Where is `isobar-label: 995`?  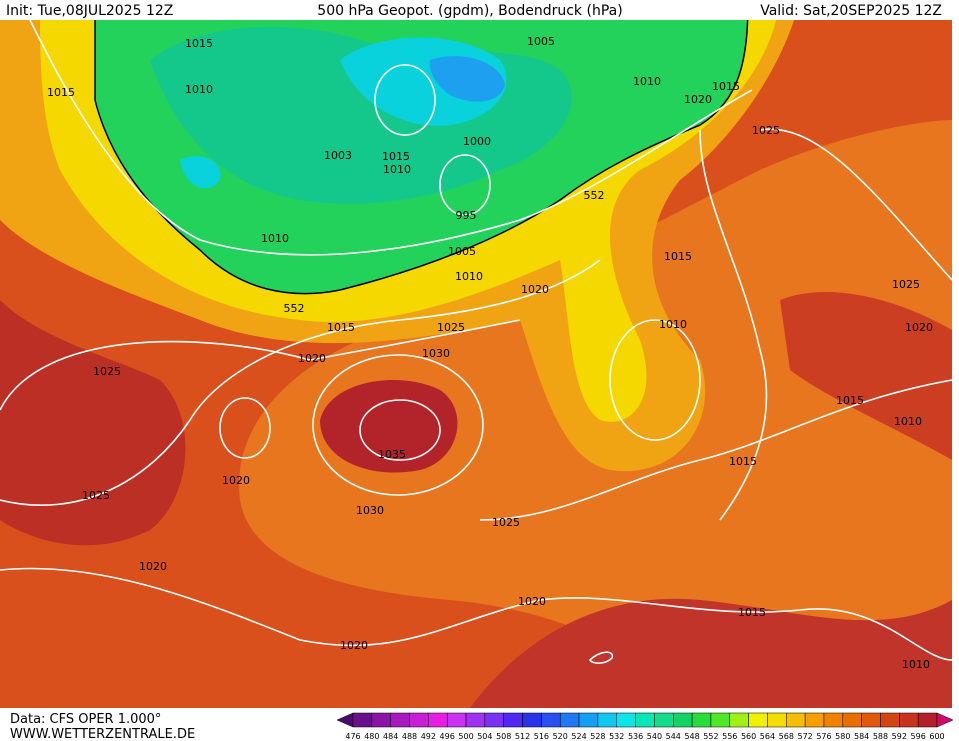
isobar-label: 995 is located at coordinates (466, 215).